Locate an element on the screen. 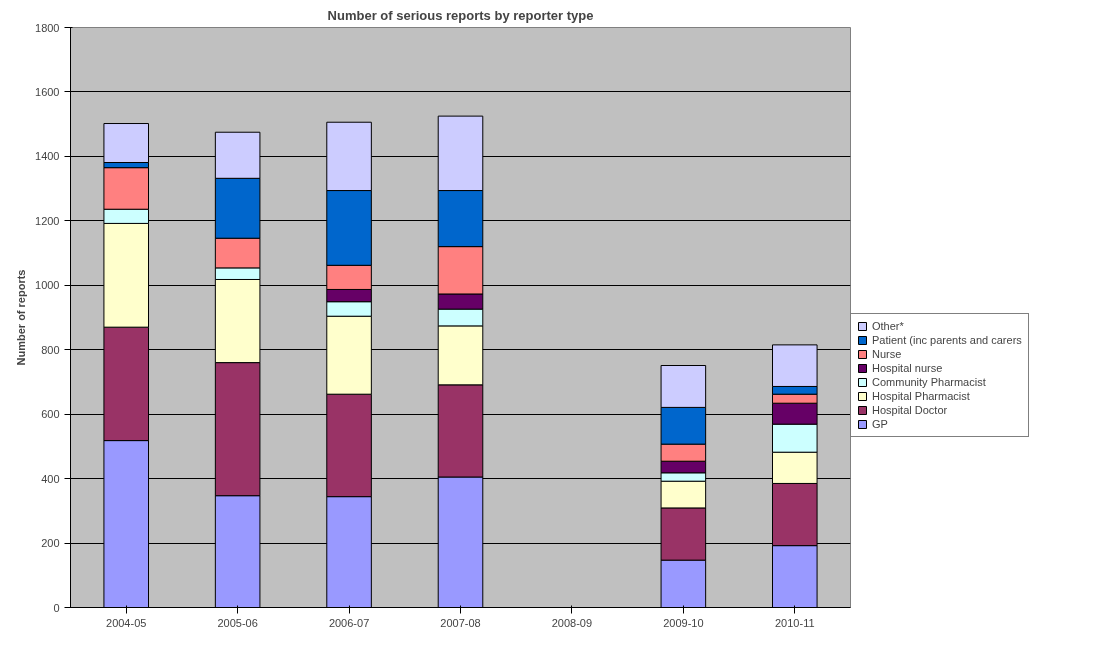 The width and height of the screenshot is (1104, 650). legend-label: Hospital Doctor is located at coordinates (910, 410).